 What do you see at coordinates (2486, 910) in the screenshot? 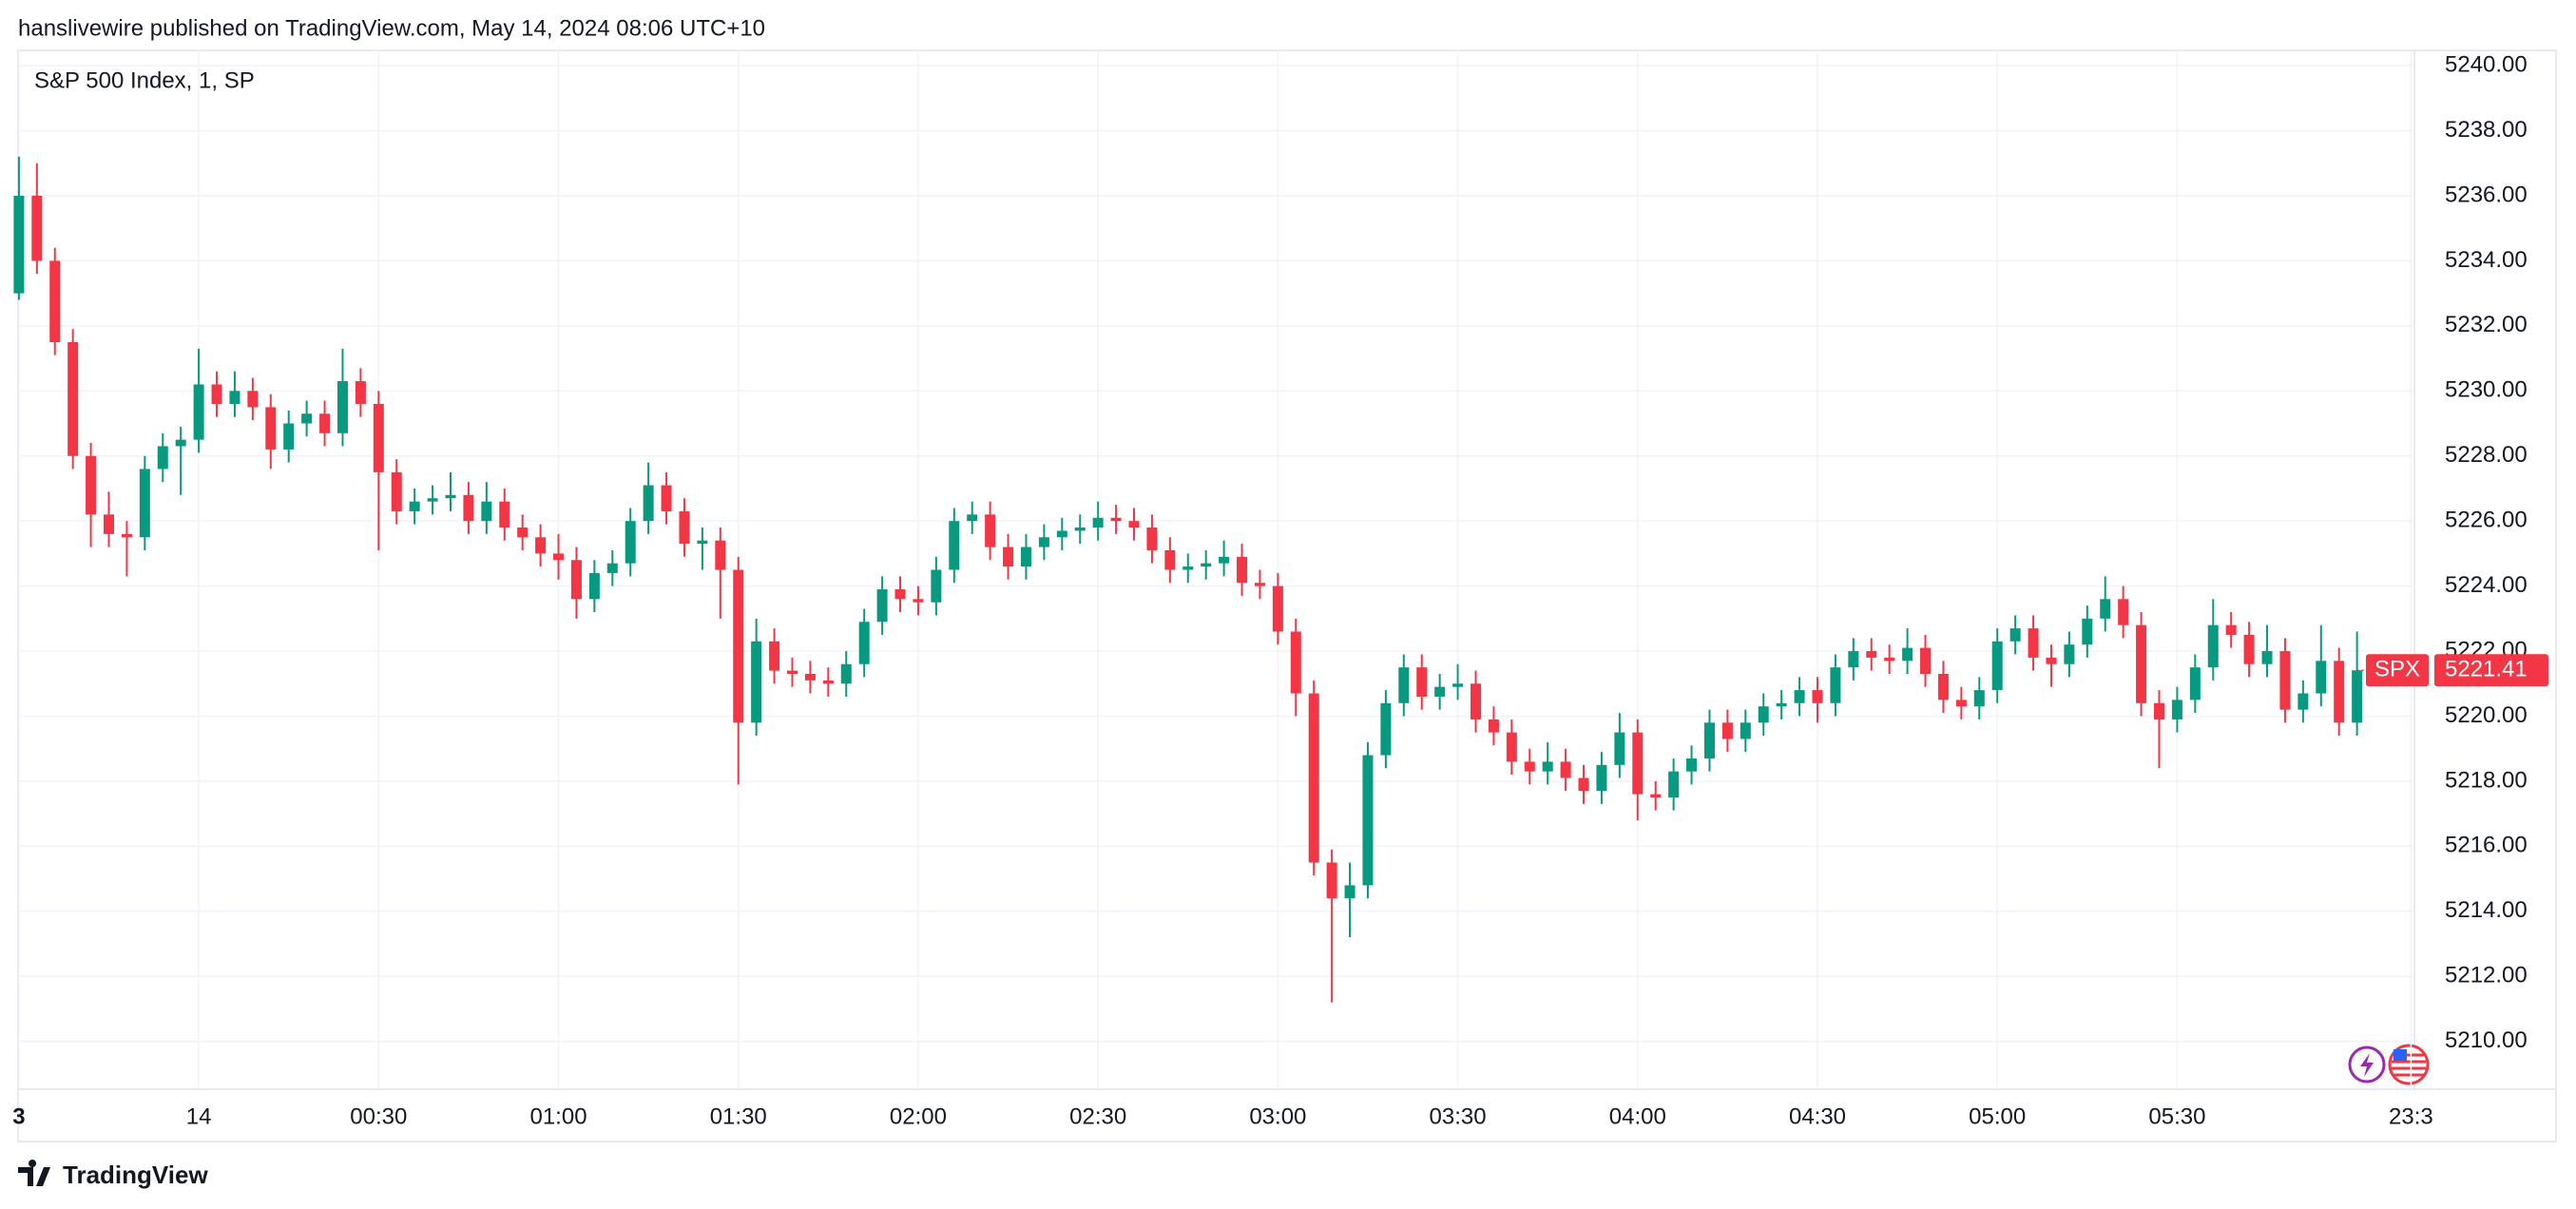
I see `y-tick-label: 5214.00` at bounding box center [2486, 910].